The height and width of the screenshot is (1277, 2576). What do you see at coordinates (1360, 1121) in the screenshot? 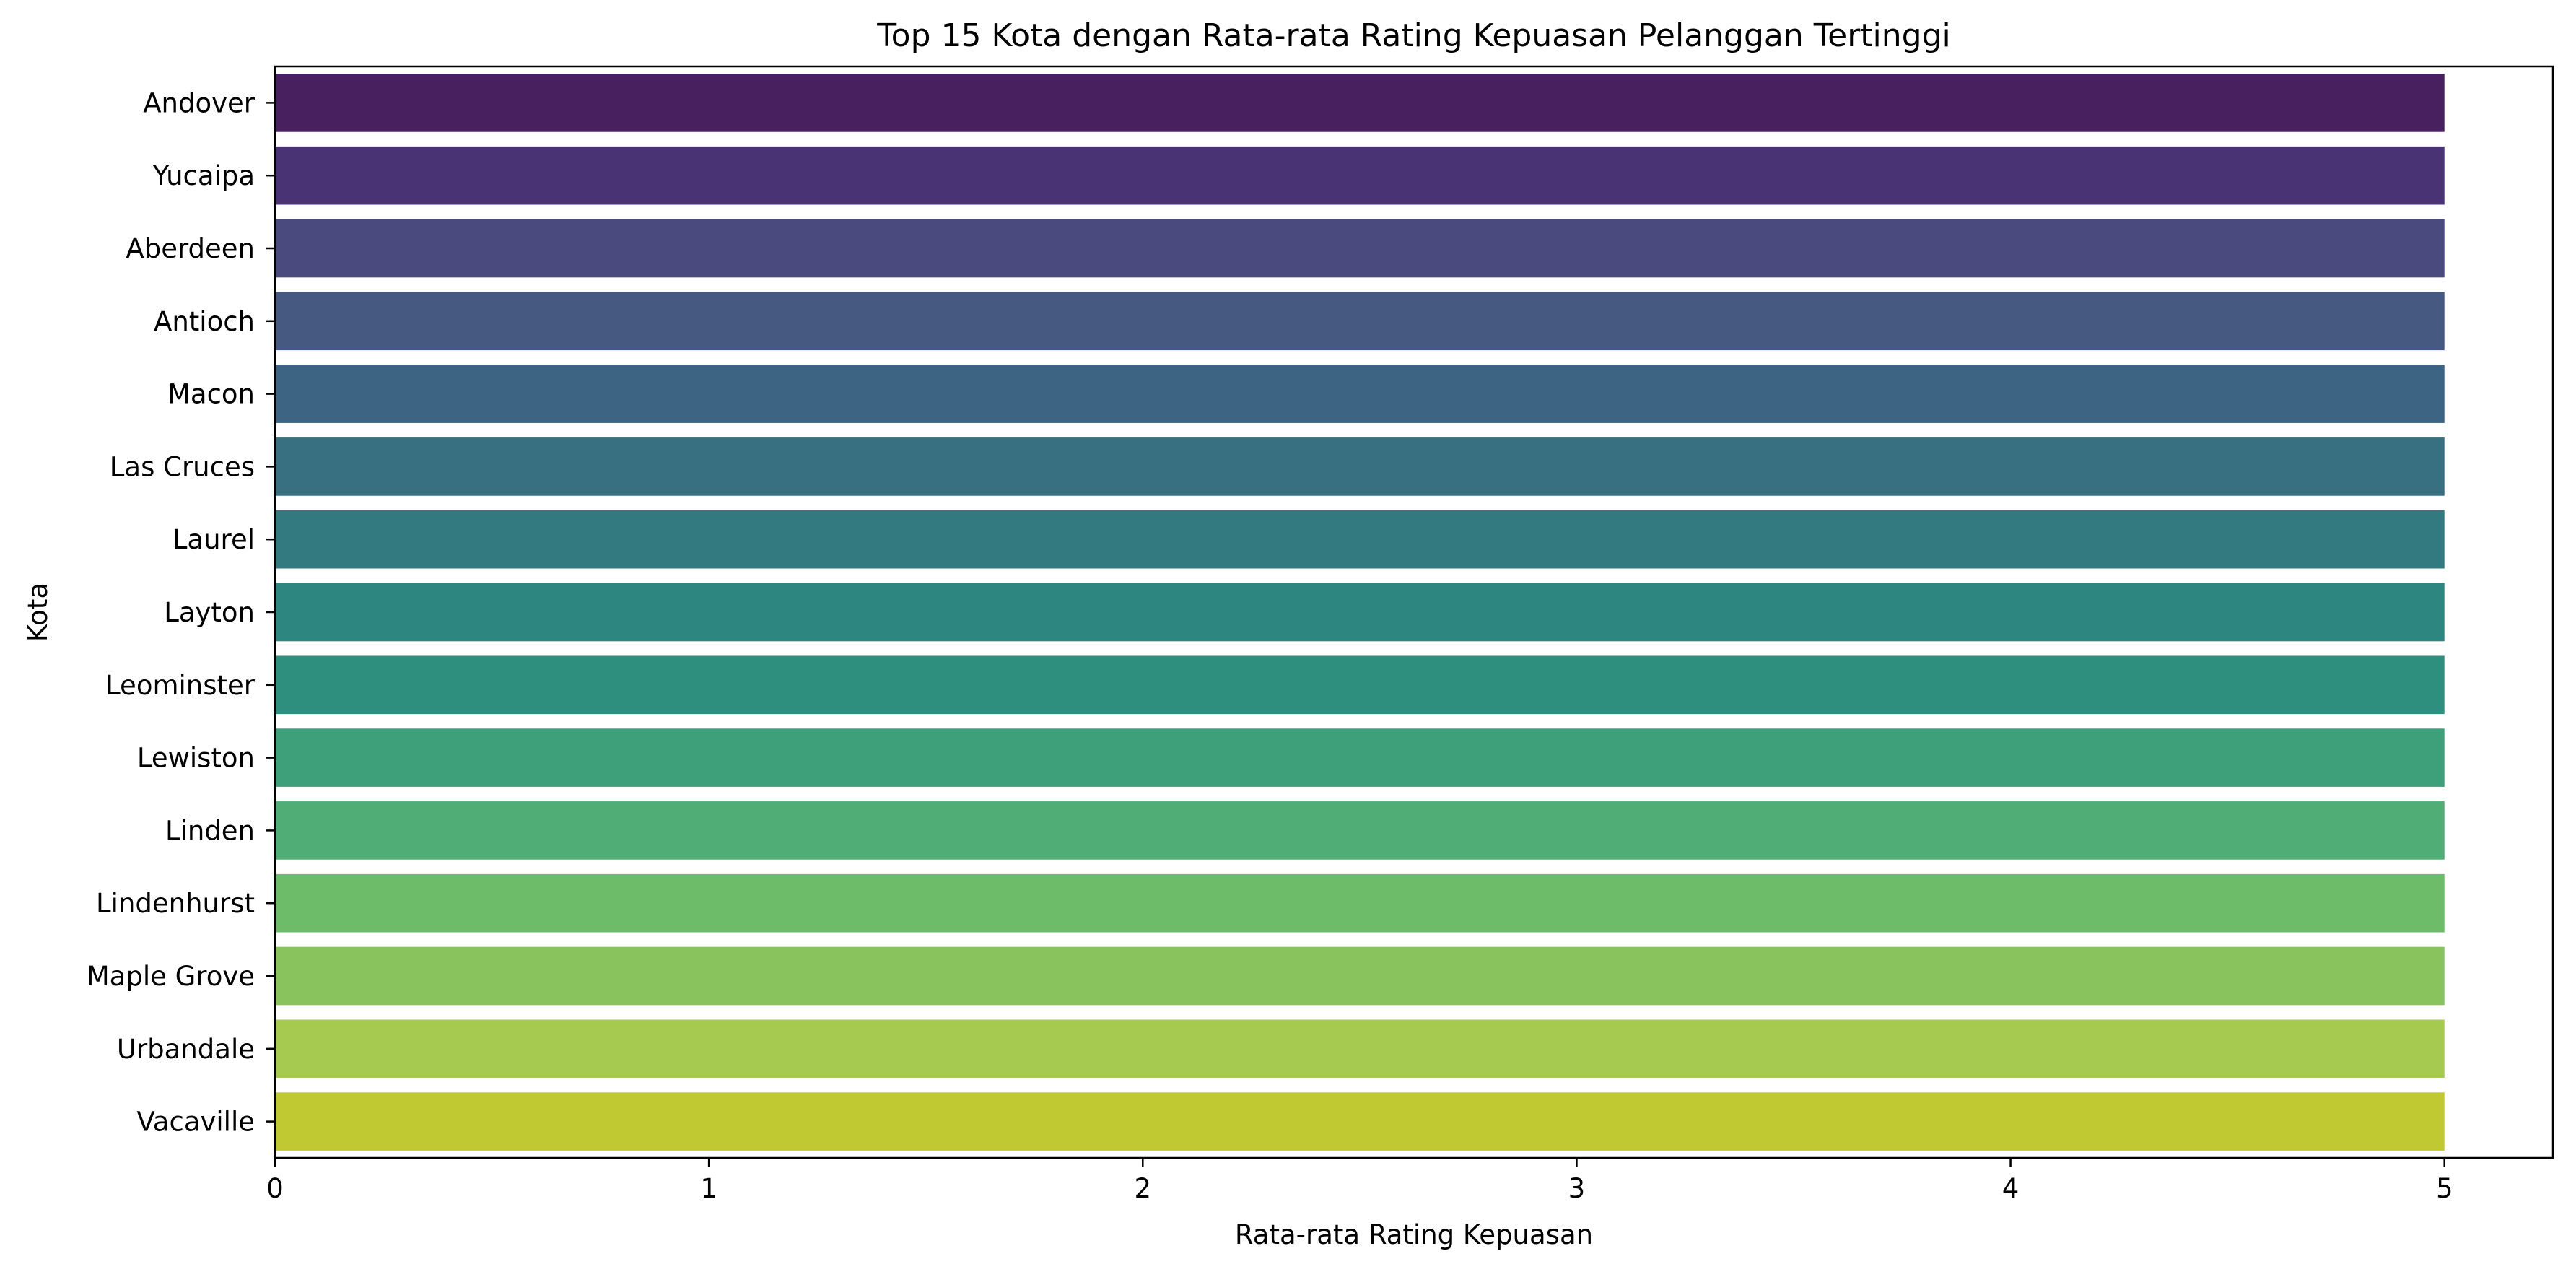
I see `bar-vacaville` at bounding box center [1360, 1121].